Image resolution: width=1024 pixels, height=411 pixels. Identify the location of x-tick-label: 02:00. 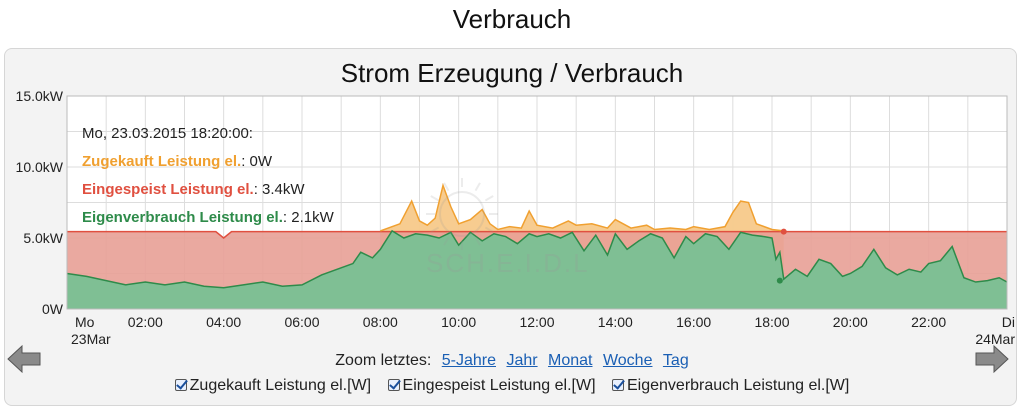
(145, 322).